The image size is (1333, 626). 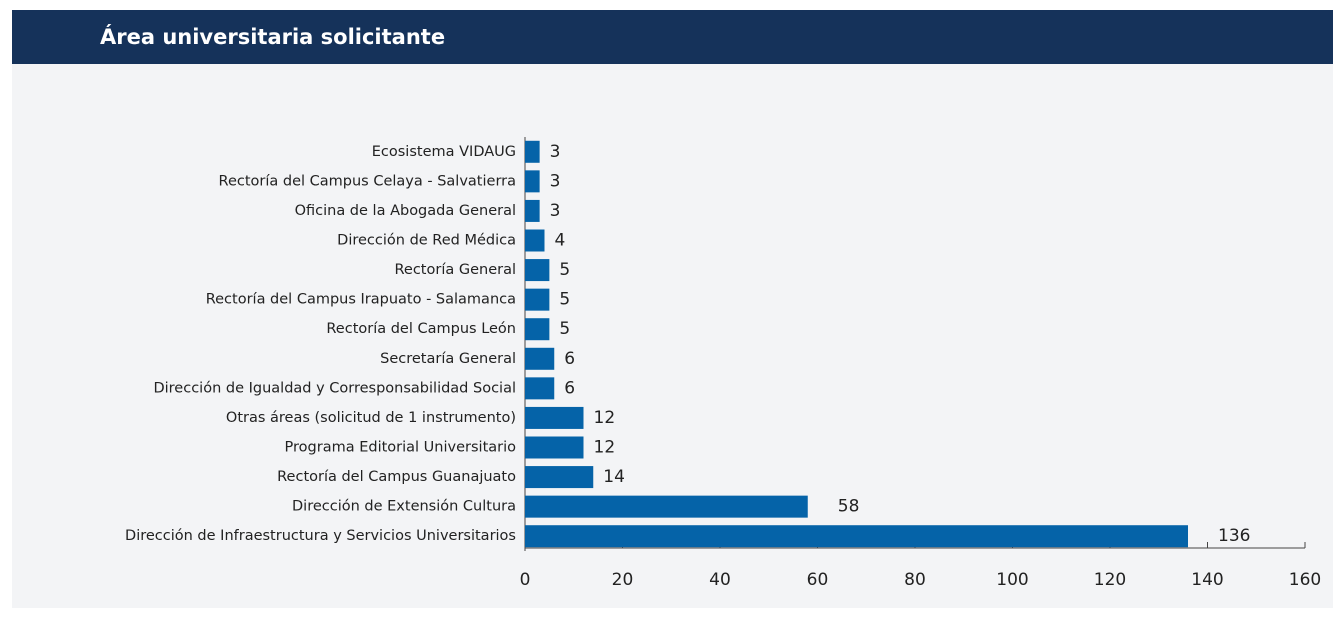 What do you see at coordinates (405, 211) in the screenshot?
I see `y-tick-label: Oficina de la Abogada General` at bounding box center [405, 211].